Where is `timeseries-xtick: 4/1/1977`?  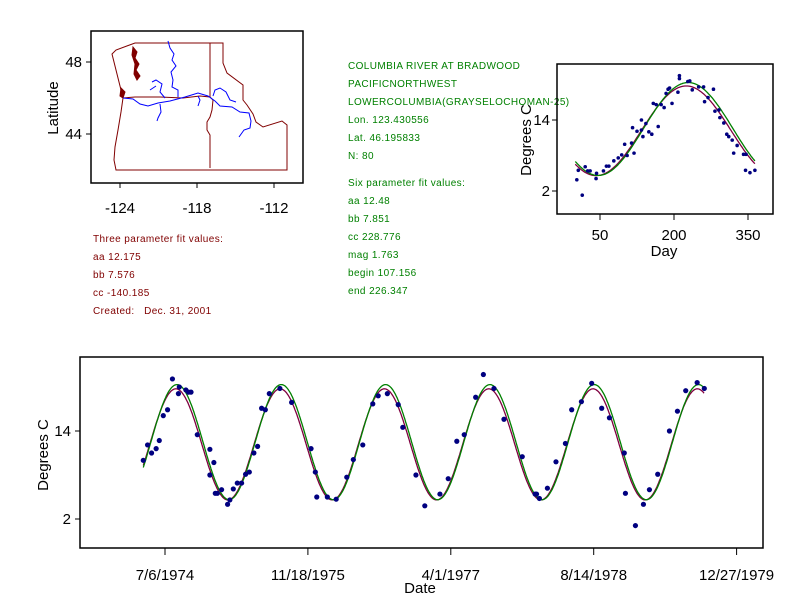
timeseries-xtick: 4/1/1977 is located at coordinates (451, 575).